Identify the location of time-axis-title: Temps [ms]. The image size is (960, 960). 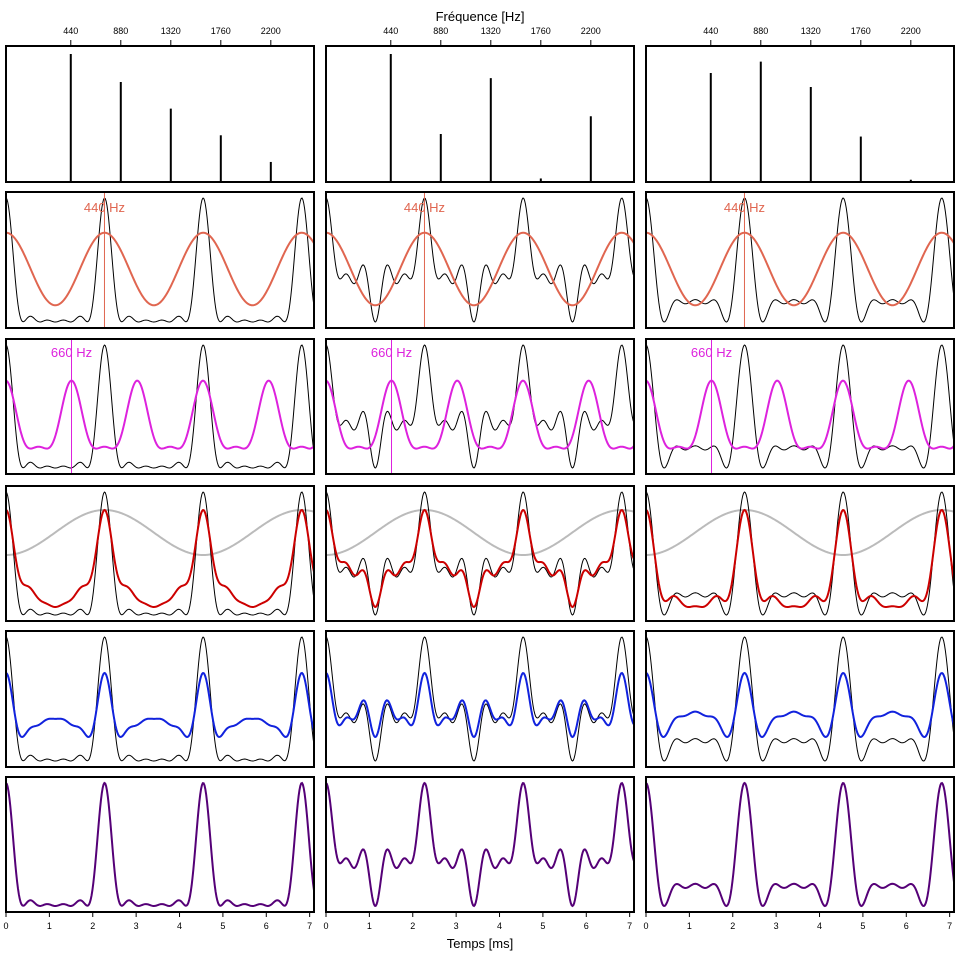
(480, 943).